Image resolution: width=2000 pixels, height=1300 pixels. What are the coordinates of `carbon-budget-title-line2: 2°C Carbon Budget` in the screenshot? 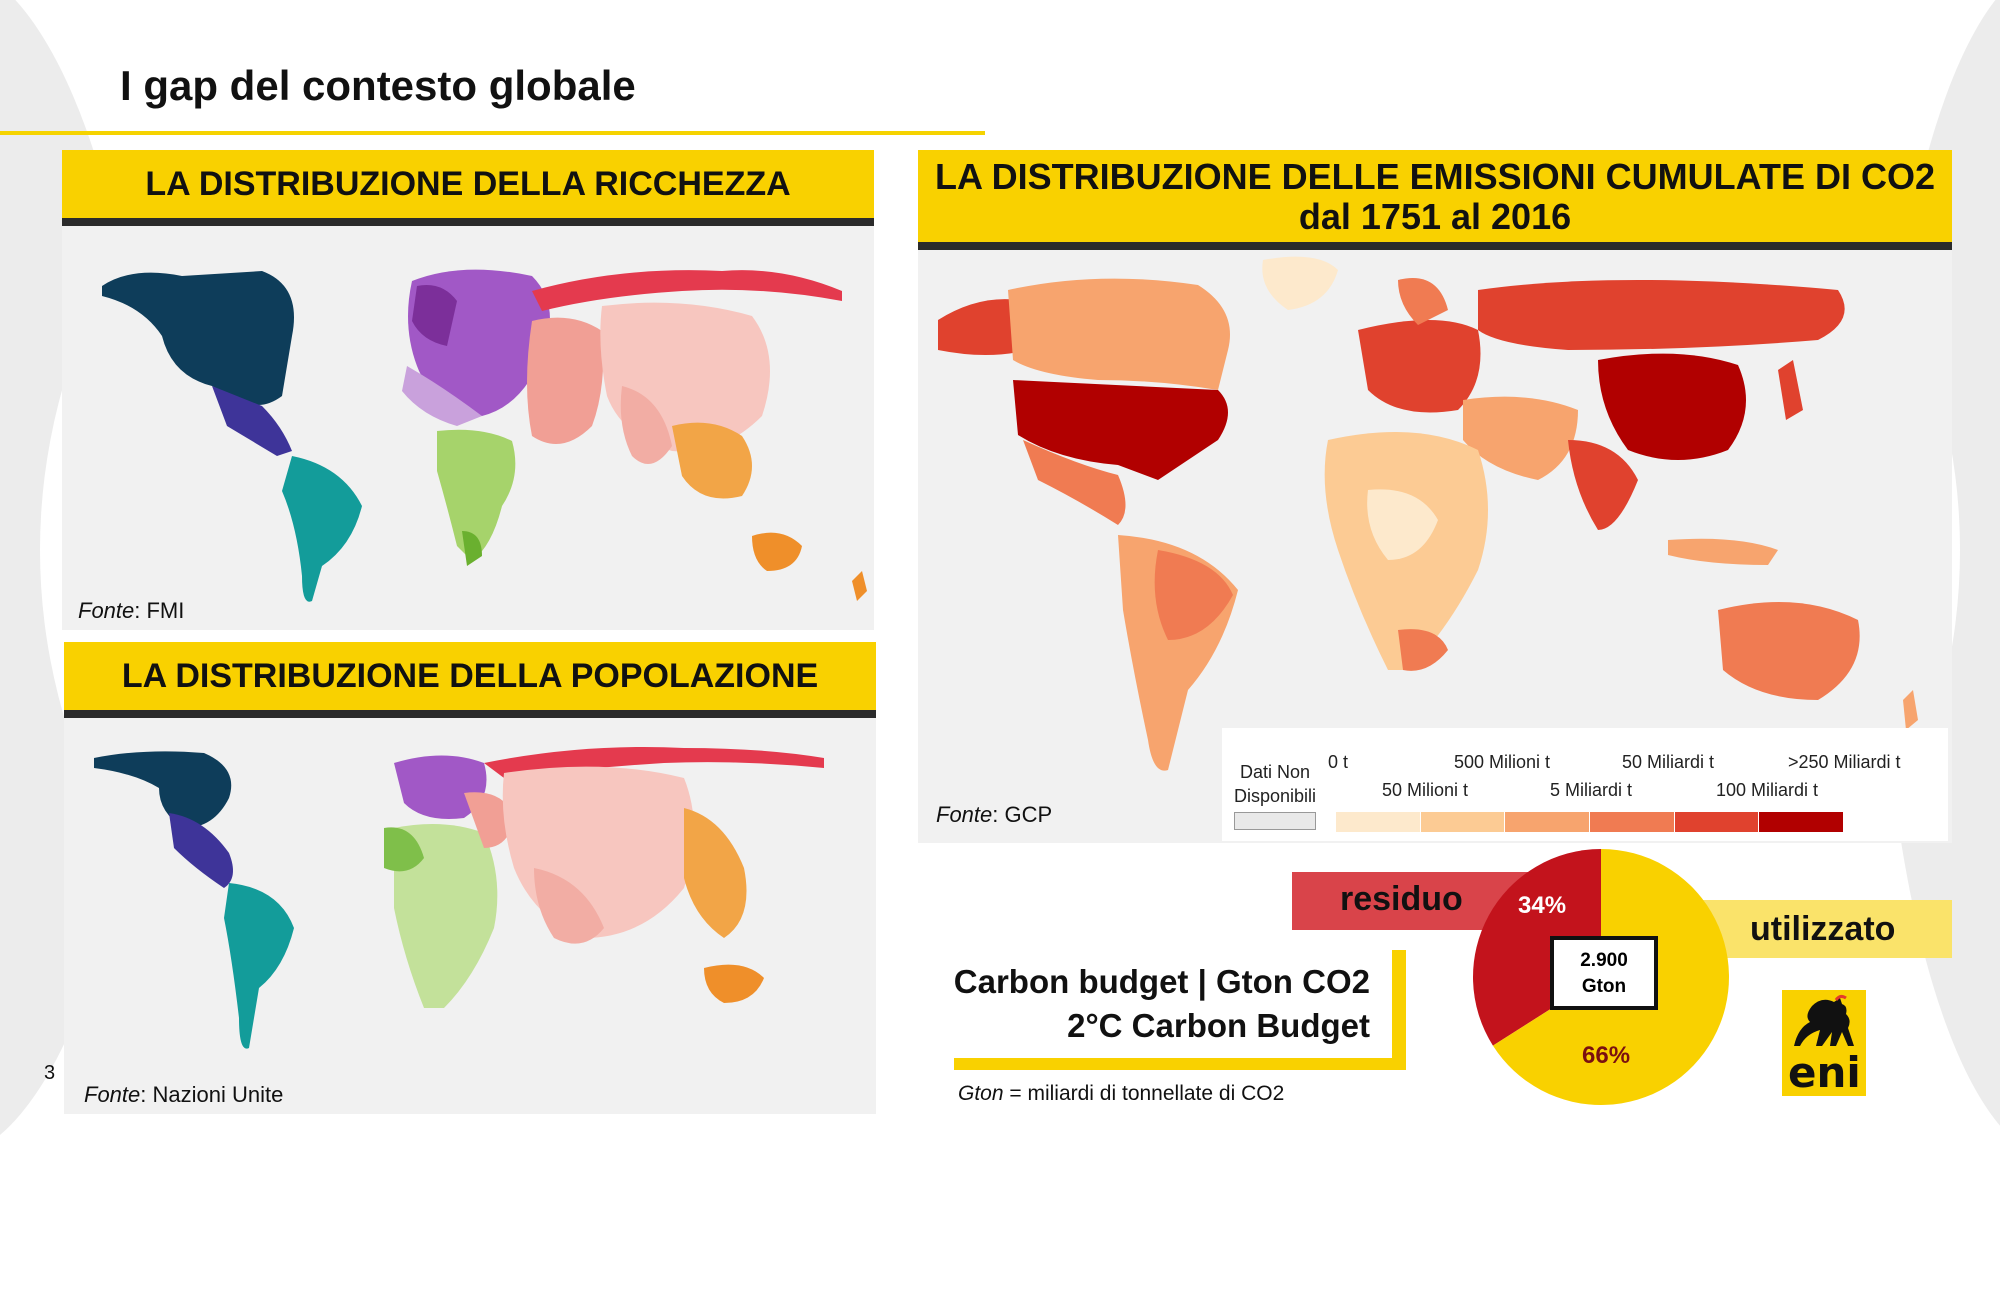 It's located at (1218, 1025).